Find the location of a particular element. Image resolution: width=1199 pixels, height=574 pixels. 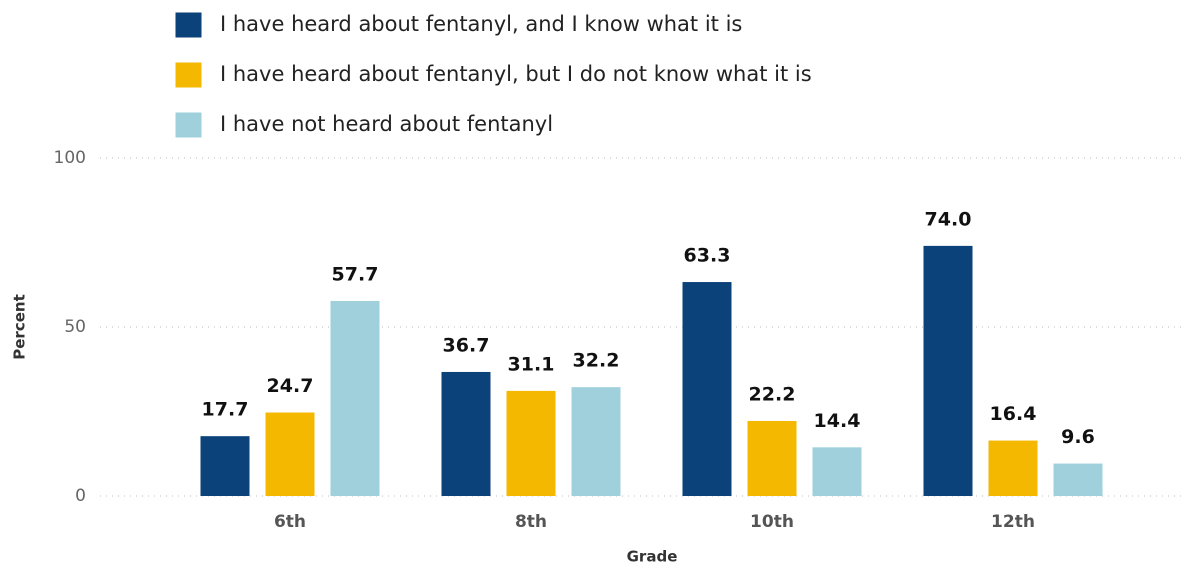

x-axis-label: Grade is located at coordinates (652, 557).